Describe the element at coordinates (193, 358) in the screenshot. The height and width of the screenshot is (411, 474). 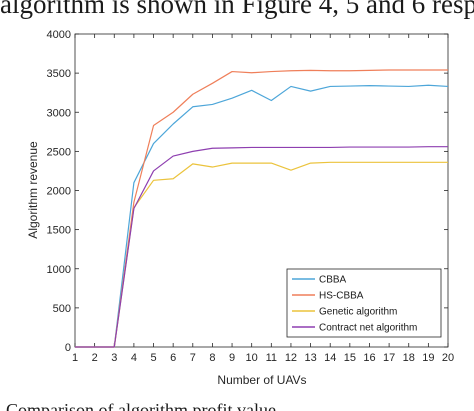
I see `x-tick-label: 7` at that location.